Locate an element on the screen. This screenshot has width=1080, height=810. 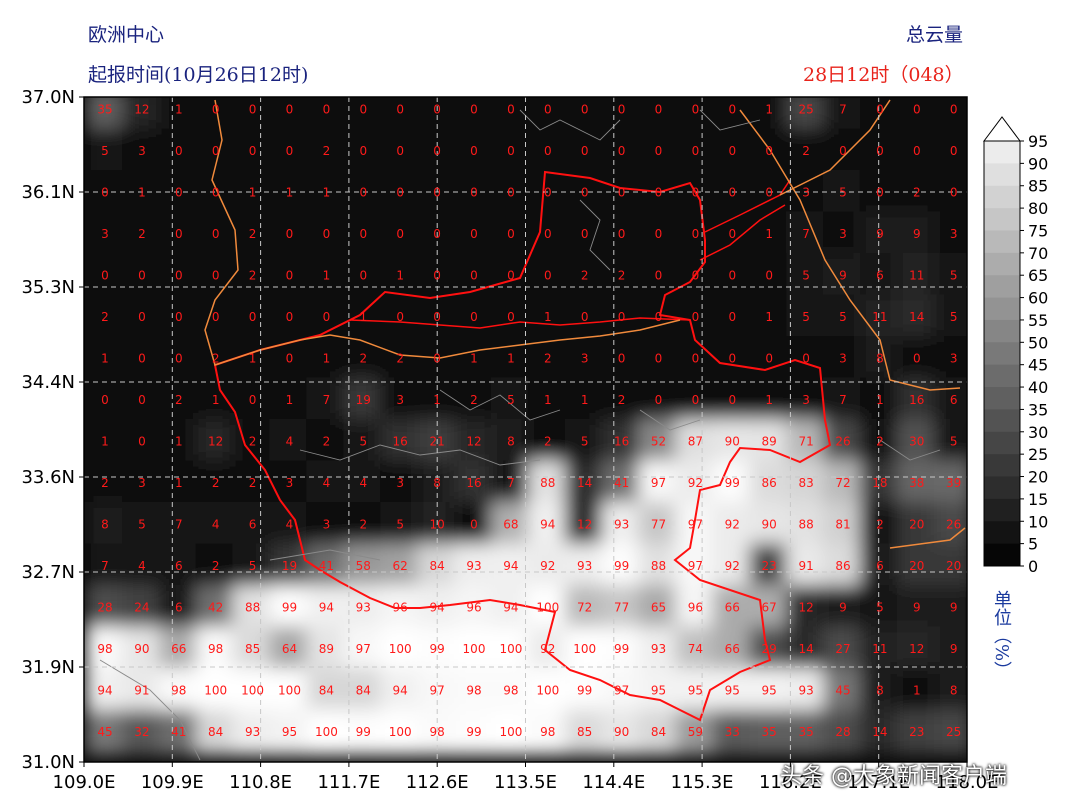
cloud-value-label: 95 is located at coordinates (769, 691).